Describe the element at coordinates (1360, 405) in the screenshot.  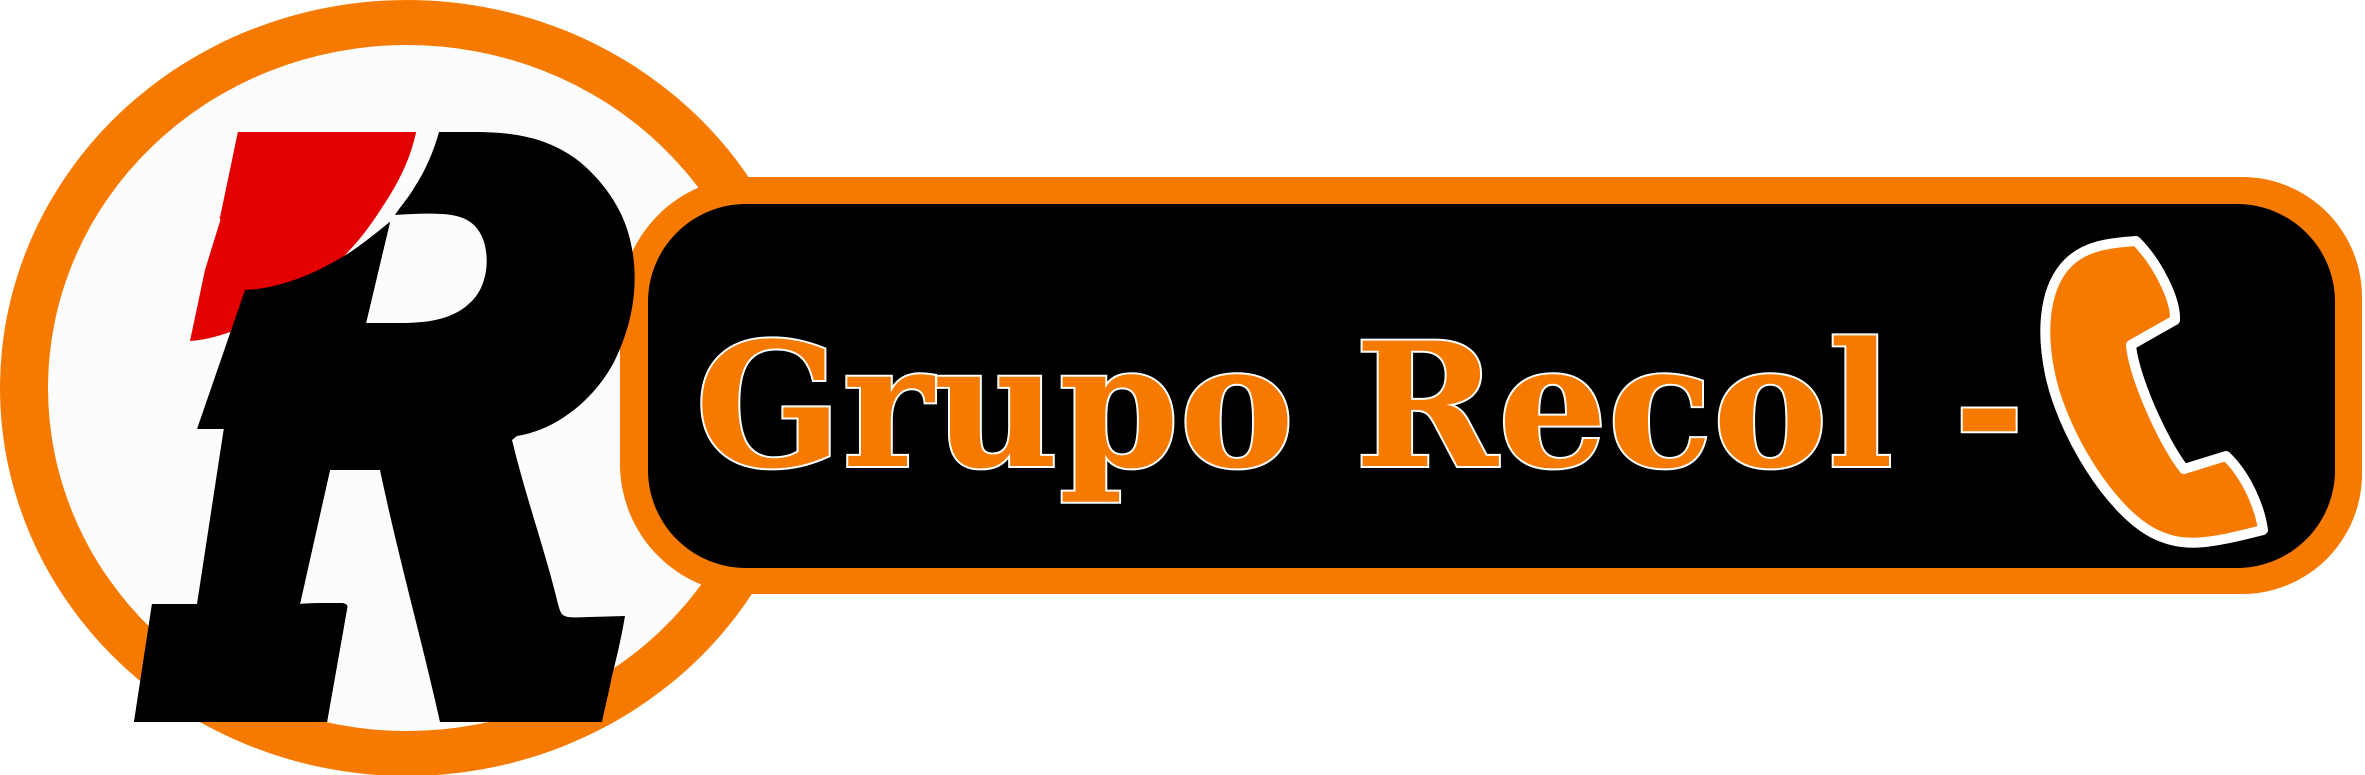
I see `brand-name: Grupo Recol -` at that location.